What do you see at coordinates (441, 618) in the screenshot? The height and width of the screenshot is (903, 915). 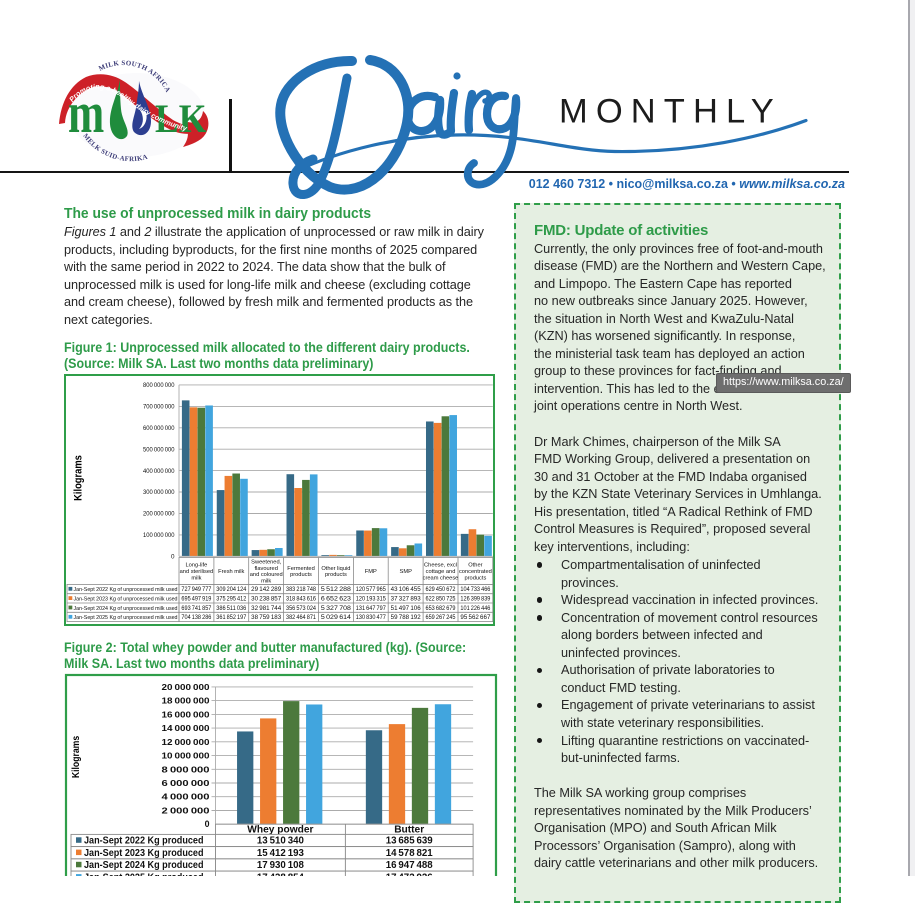 I see `svg-text: 659 267 245` at bounding box center [441, 618].